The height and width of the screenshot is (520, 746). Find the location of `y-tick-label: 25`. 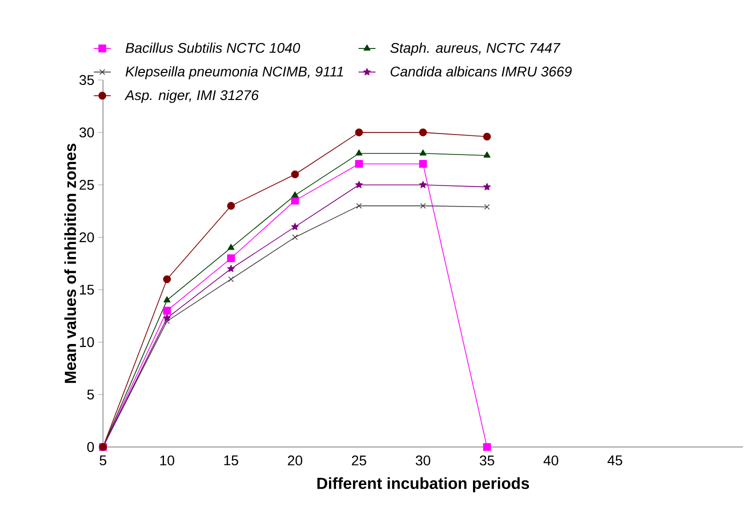

y-tick-label: 25 is located at coordinates (87, 185).